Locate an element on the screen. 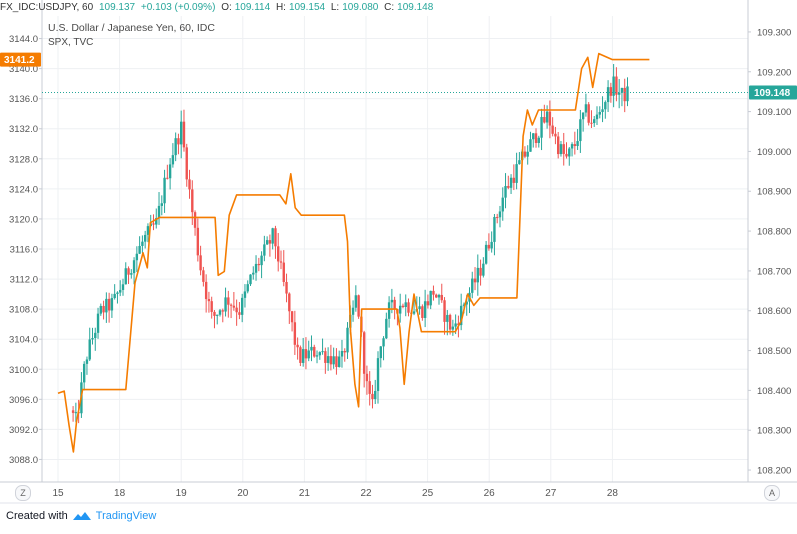 The width and height of the screenshot is (797, 534). left-tick-label: 3104.0 is located at coordinates (23, 340).